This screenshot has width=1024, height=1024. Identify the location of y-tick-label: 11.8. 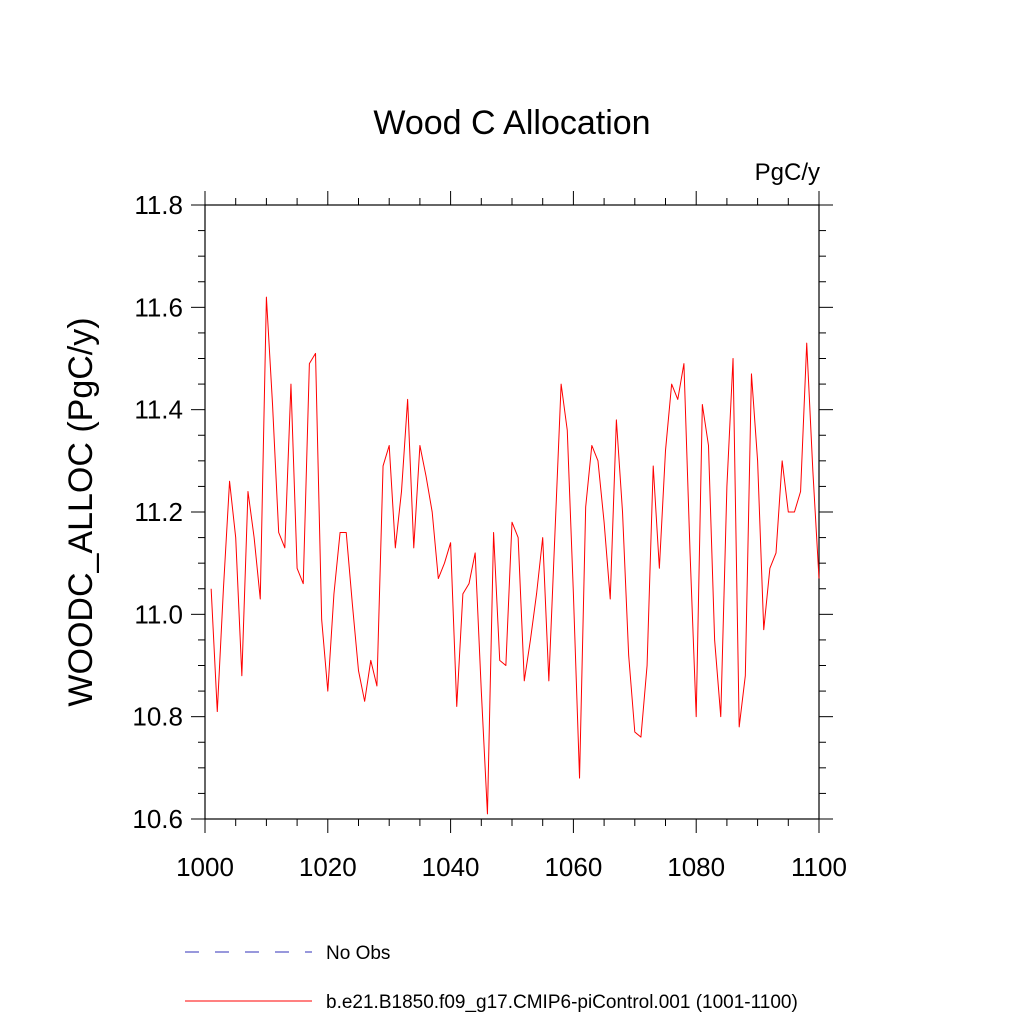
(158, 205).